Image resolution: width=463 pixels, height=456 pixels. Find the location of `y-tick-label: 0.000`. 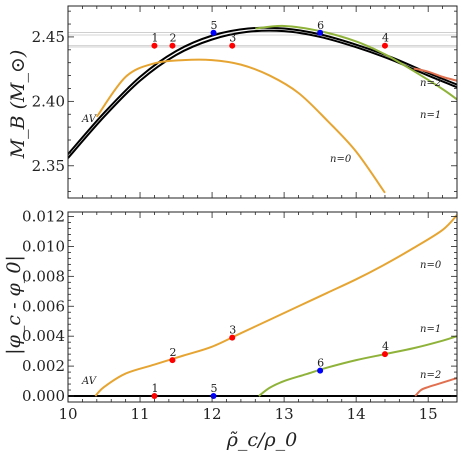

y-tick-label: 0.000 is located at coordinates (43, 396).